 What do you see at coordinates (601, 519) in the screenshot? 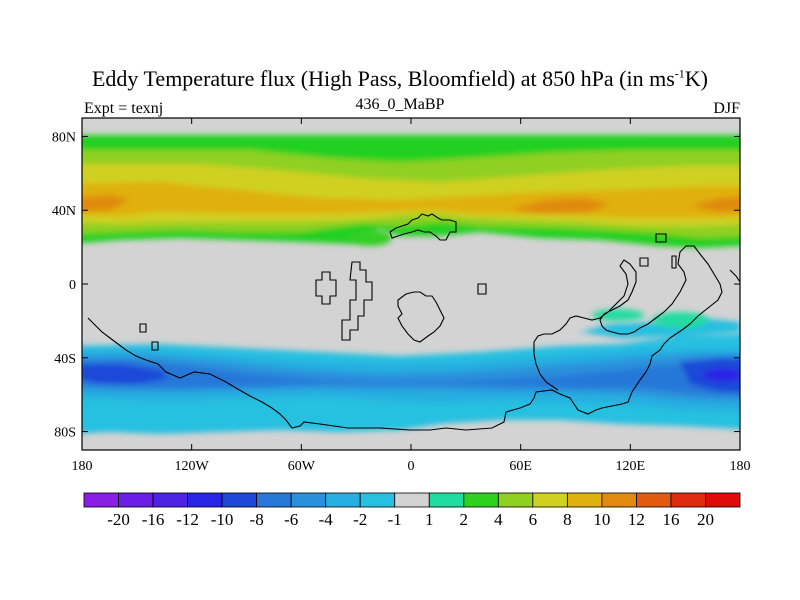
I see `colorbar-label: 10` at bounding box center [601, 519].